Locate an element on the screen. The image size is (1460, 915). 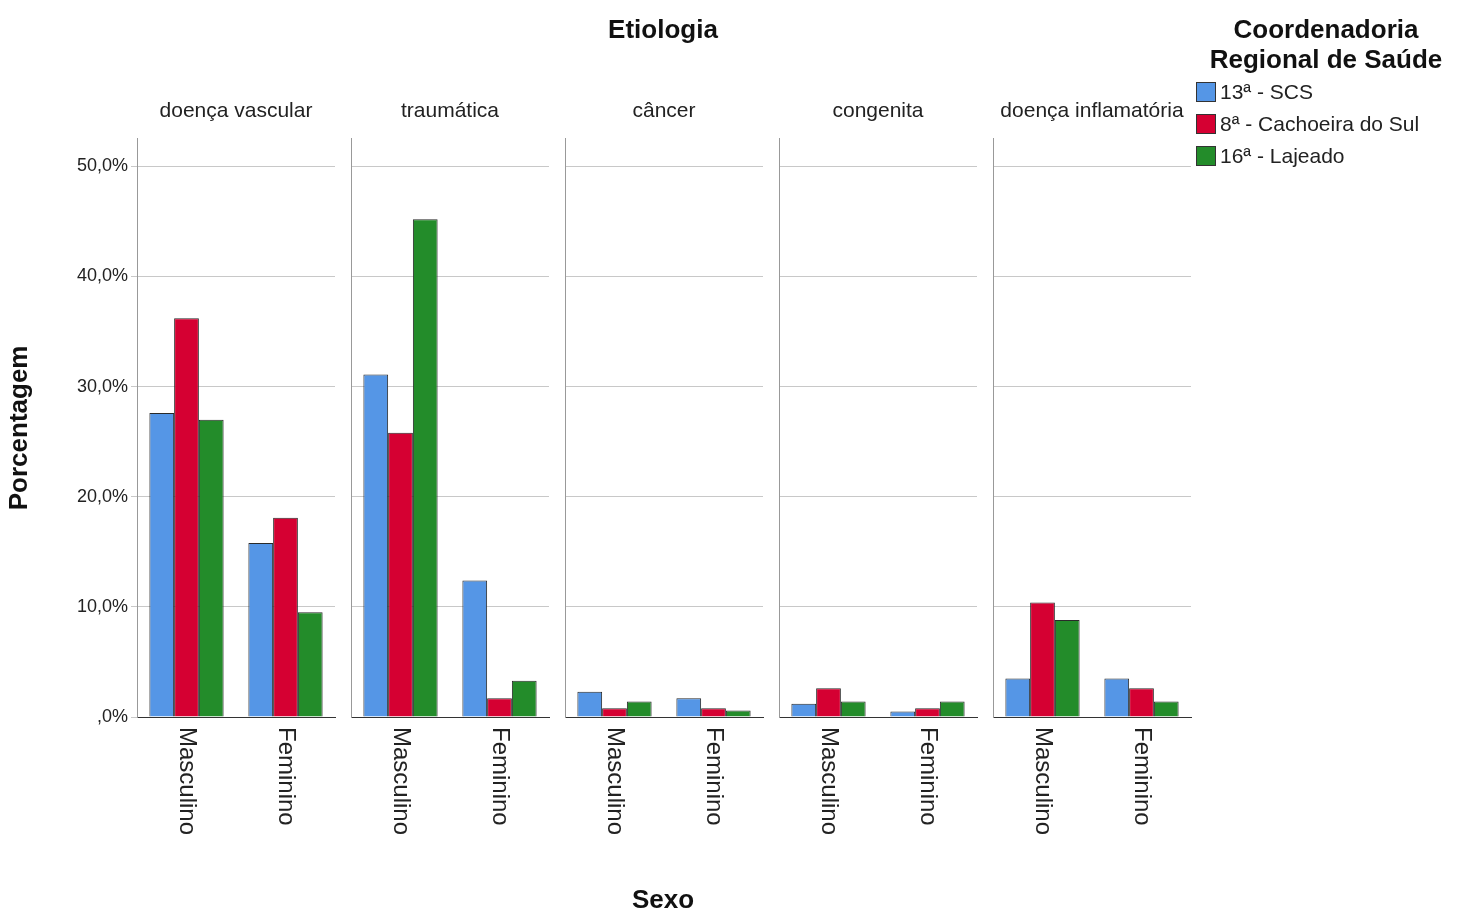
x-axis-title: Sexo is located at coordinates (663, 899).